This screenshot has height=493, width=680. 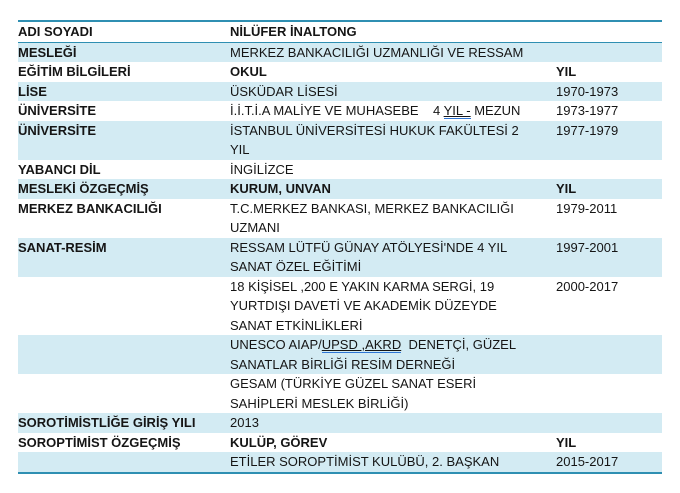 I want to click on row-label-cell: ADI SOYADI, so click(x=124, y=32).